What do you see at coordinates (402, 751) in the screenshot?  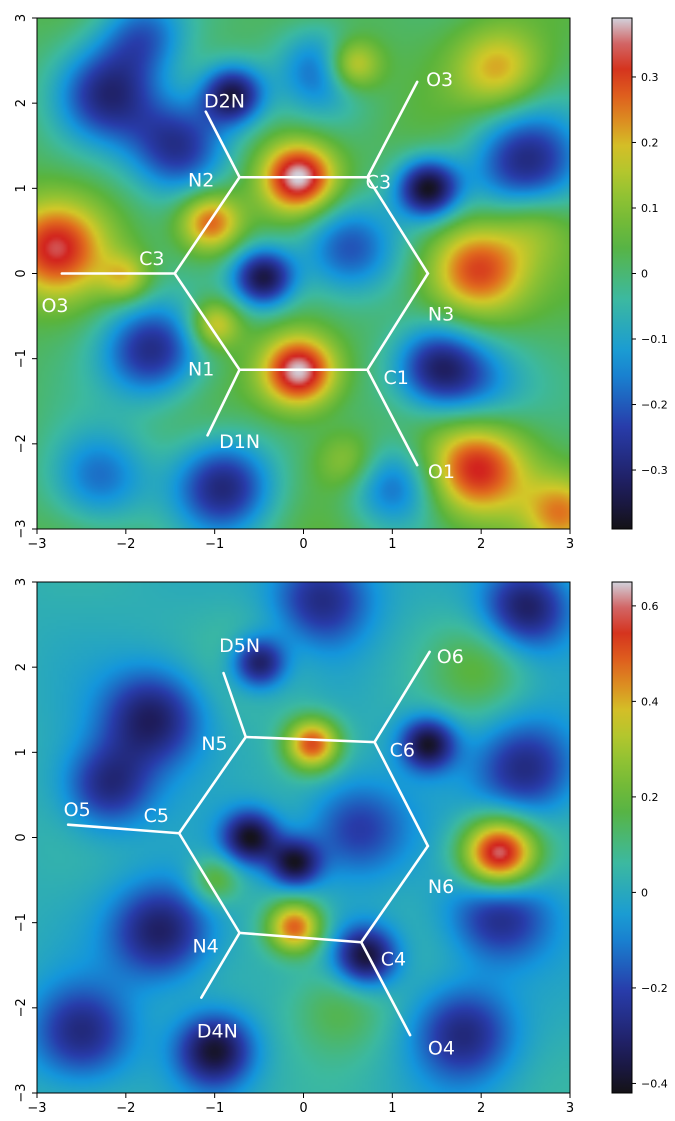 I see `atom-label: C6` at bounding box center [402, 751].